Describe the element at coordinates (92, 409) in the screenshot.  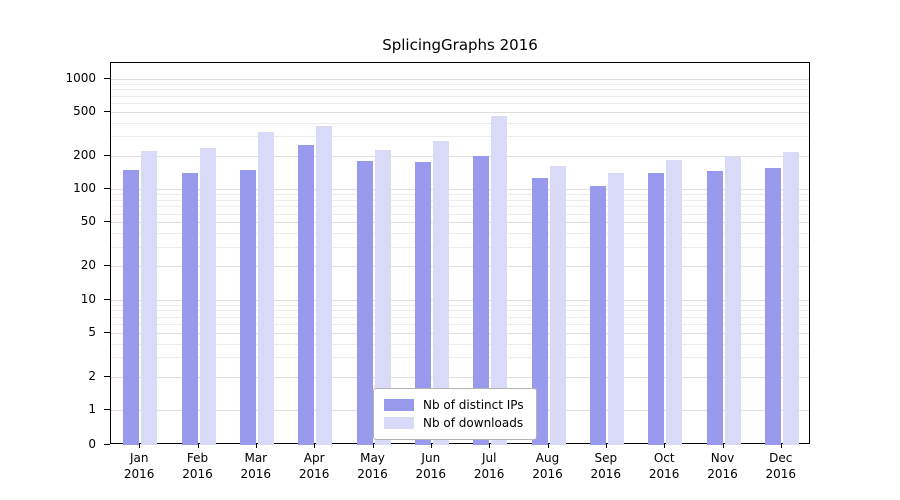
I see `y-tick-label: 1` at that location.